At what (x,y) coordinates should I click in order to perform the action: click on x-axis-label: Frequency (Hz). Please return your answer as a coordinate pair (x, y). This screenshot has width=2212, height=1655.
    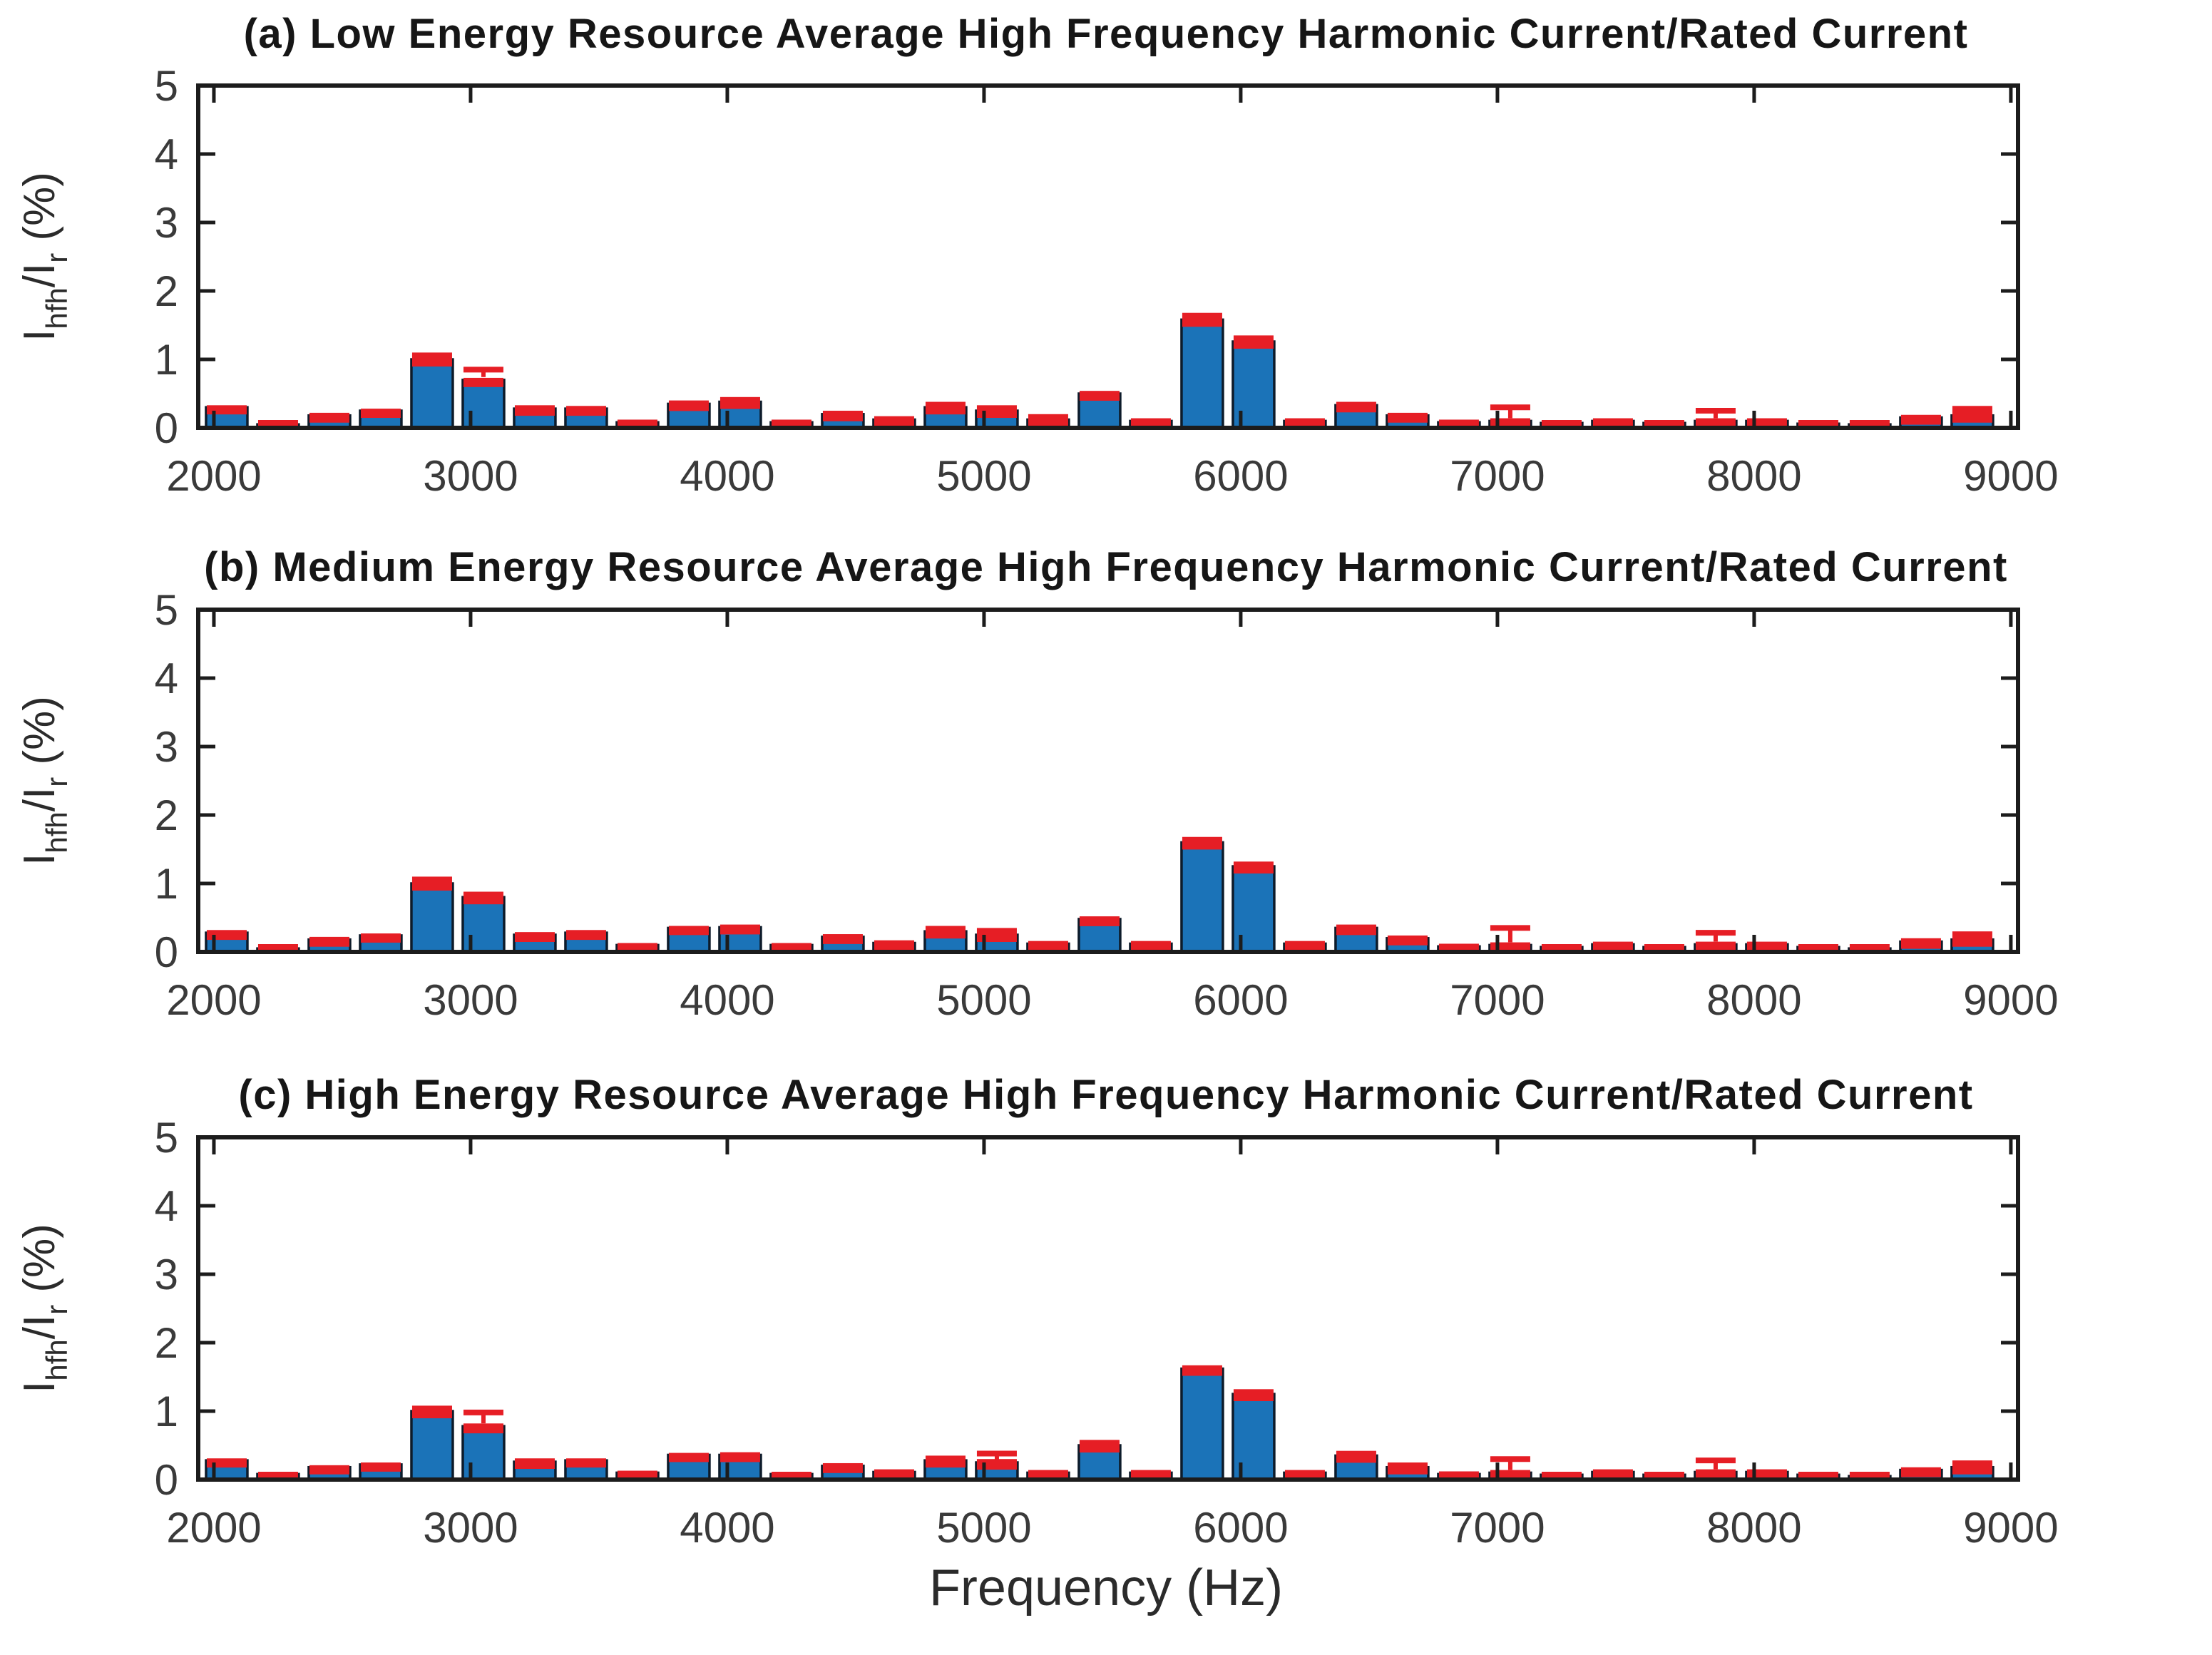
    Looking at the image, I should click on (1106, 1587).